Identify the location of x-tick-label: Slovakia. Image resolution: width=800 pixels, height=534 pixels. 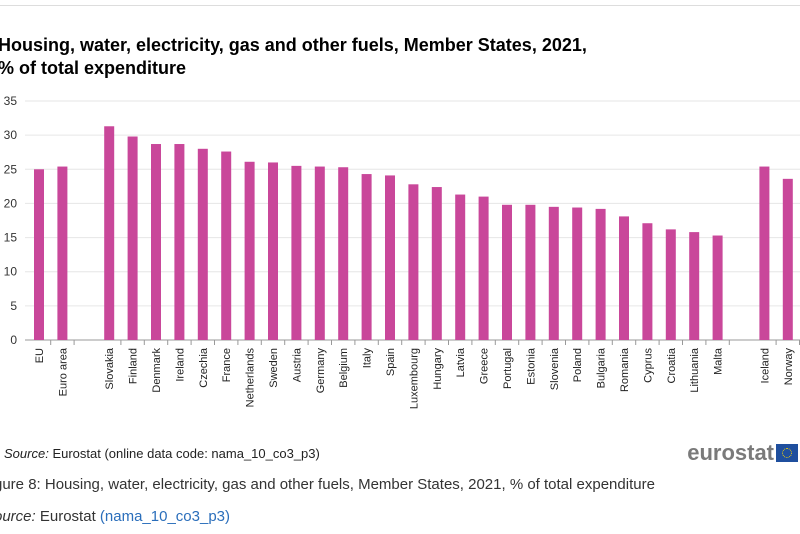
(110, 368).